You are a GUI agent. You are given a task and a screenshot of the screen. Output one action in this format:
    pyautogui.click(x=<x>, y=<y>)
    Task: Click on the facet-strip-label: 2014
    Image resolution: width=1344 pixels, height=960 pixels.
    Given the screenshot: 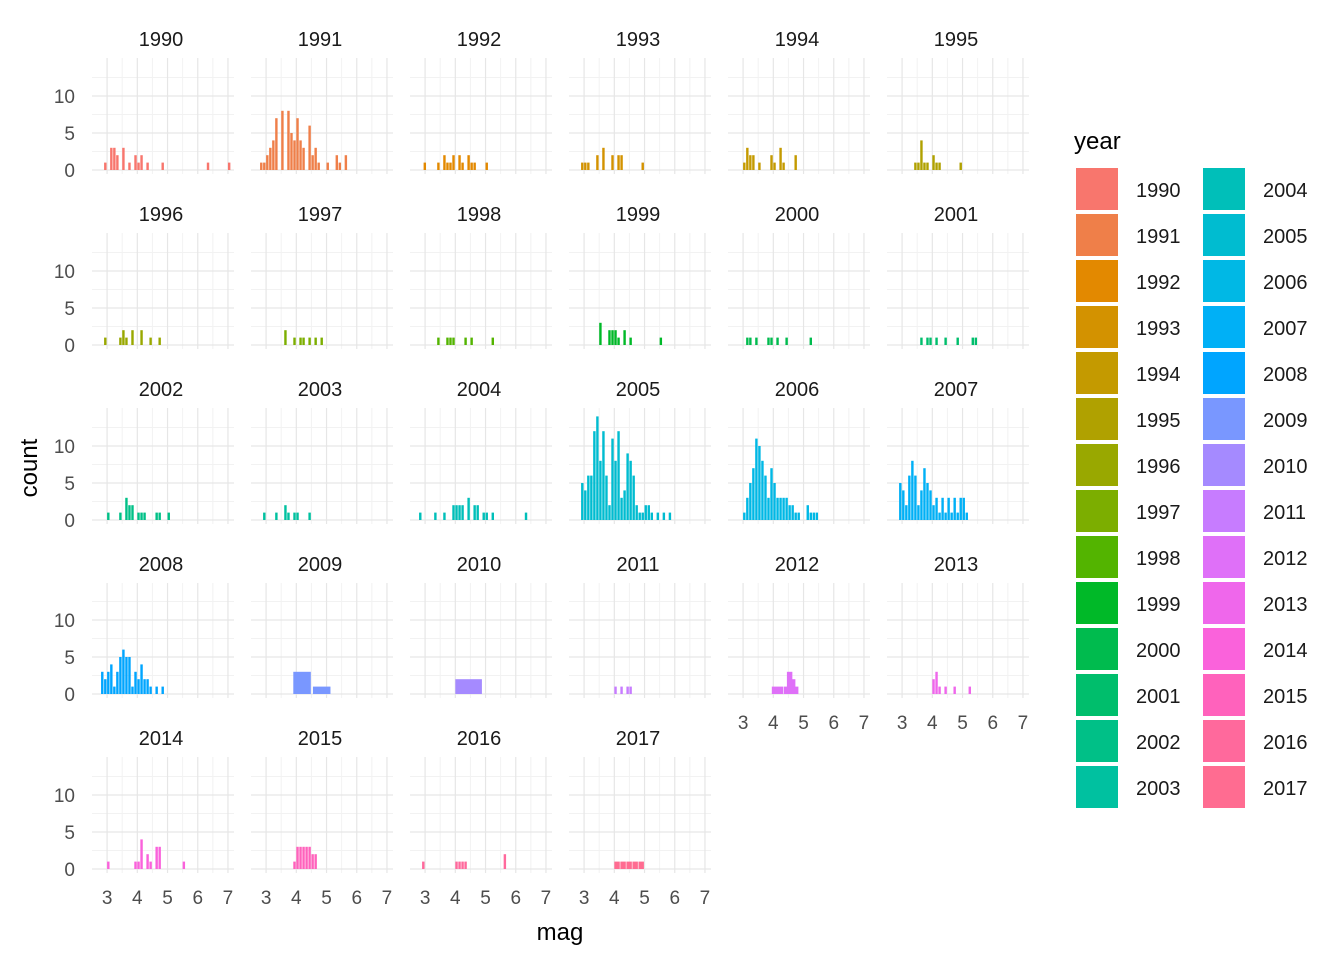 What is the action you would take?
    pyautogui.click(x=161, y=739)
    